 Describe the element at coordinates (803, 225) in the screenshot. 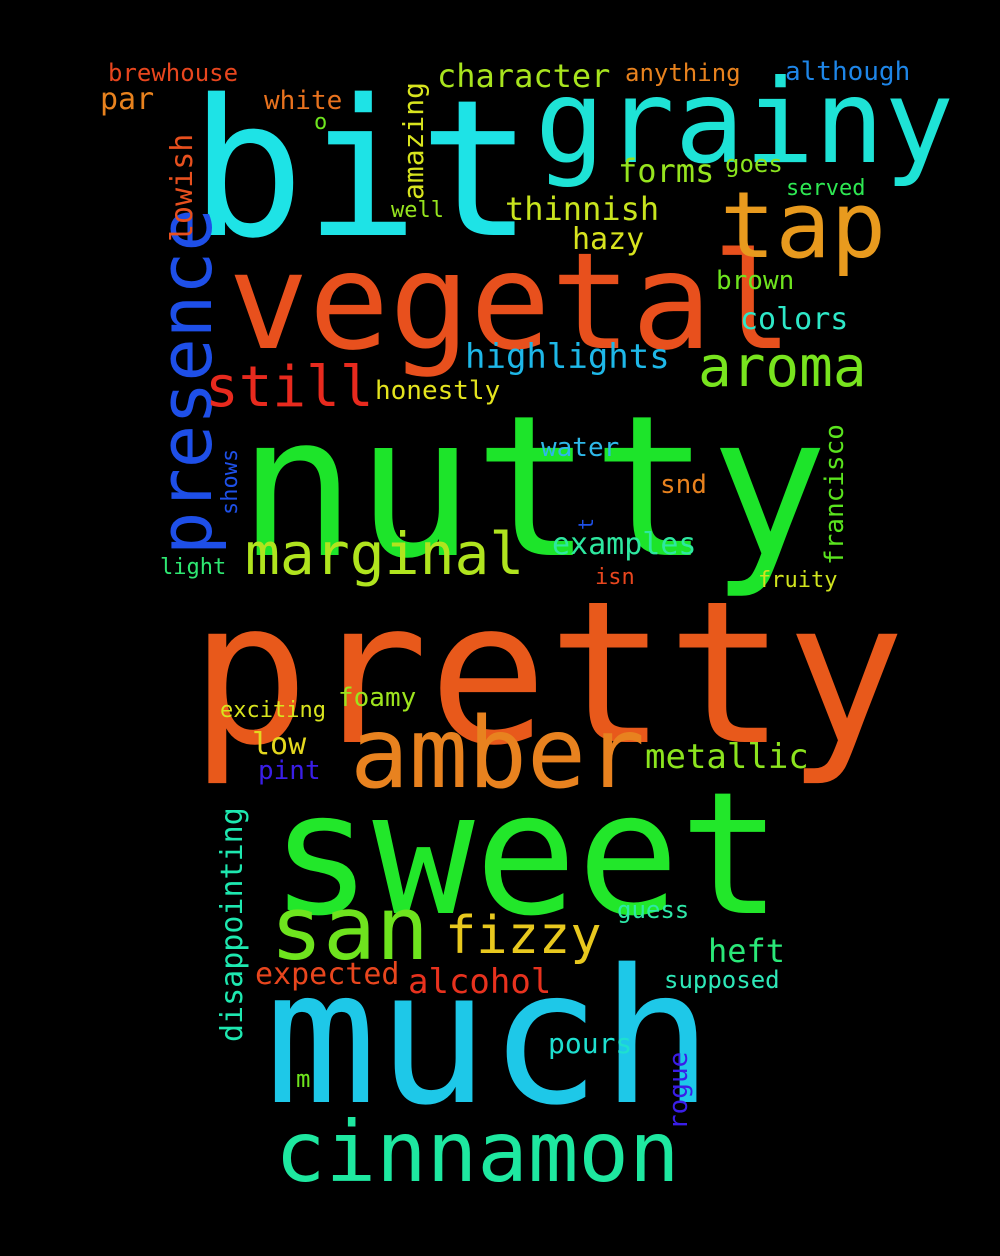

I see `word-tap: tap` at that location.